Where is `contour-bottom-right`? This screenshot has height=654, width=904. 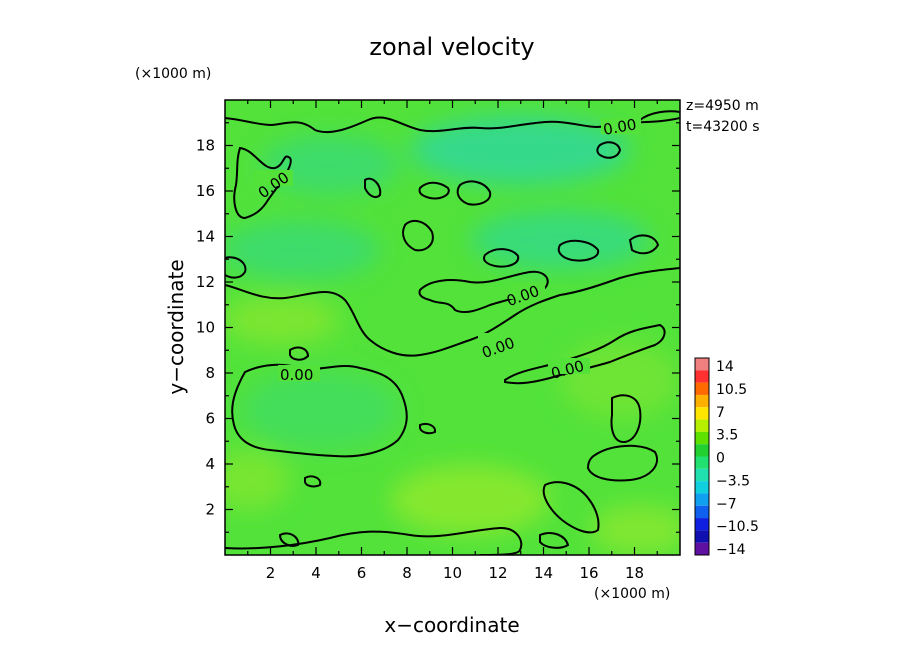
contour-bottom-right is located at coordinates (571, 507).